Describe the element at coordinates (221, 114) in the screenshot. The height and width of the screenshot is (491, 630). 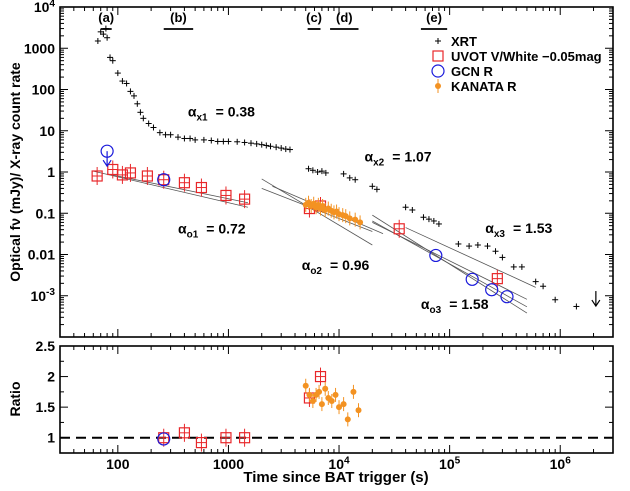
I see `slope-annotation: αx1 = 0.38` at that location.